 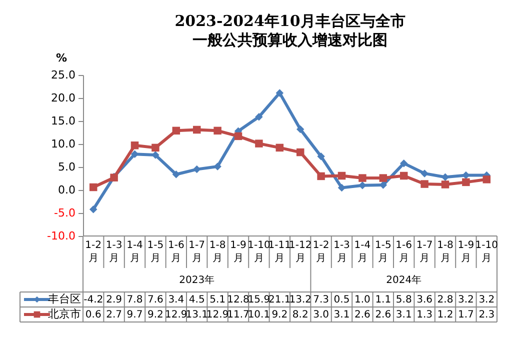 What do you see at coordinates (94, 300) in the screenshot?
I see `data-label: -4.2` at bounding box center [94, 300].